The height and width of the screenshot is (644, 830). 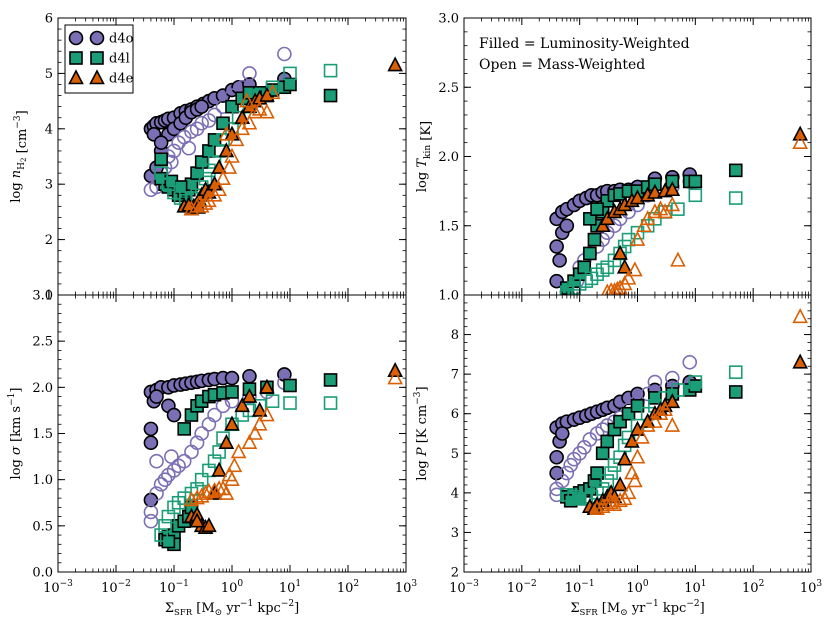 I want to click on y-tick-label: 5, so click(x=455, y=454).